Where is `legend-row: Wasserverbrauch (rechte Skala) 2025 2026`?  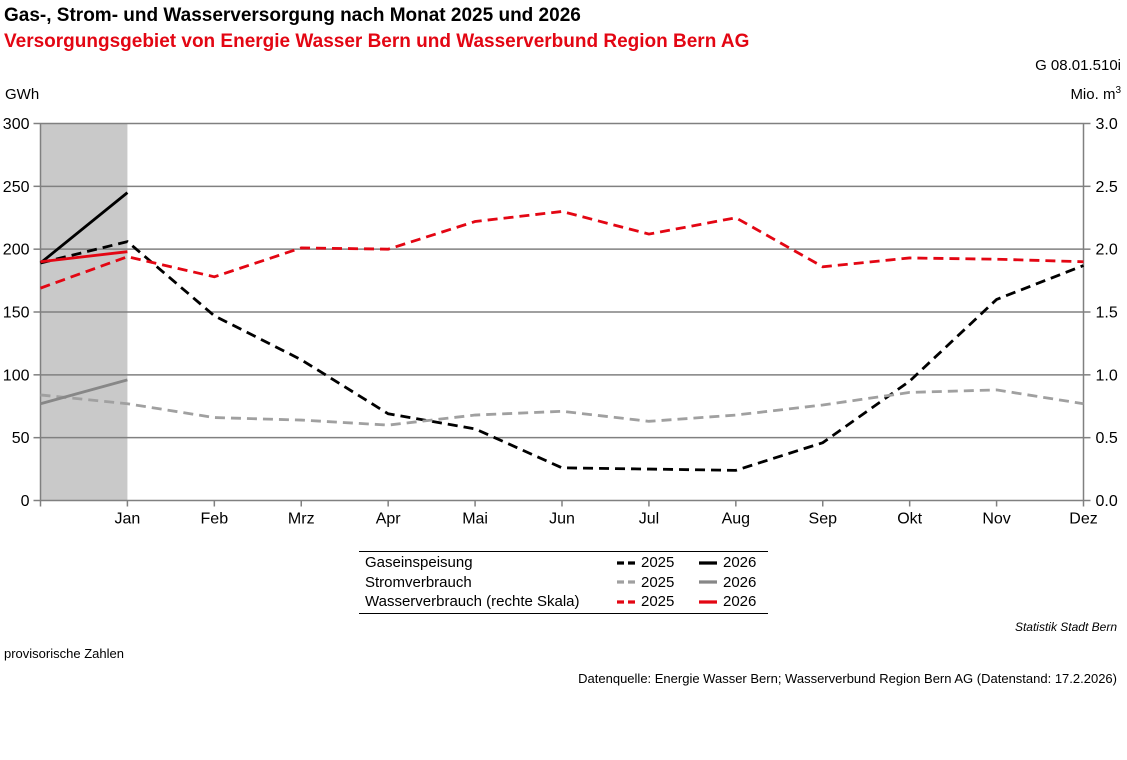
legend-row: Wasserverbrauch (rechte Skala) 2025 2026 is located at coordinates (563, 602).